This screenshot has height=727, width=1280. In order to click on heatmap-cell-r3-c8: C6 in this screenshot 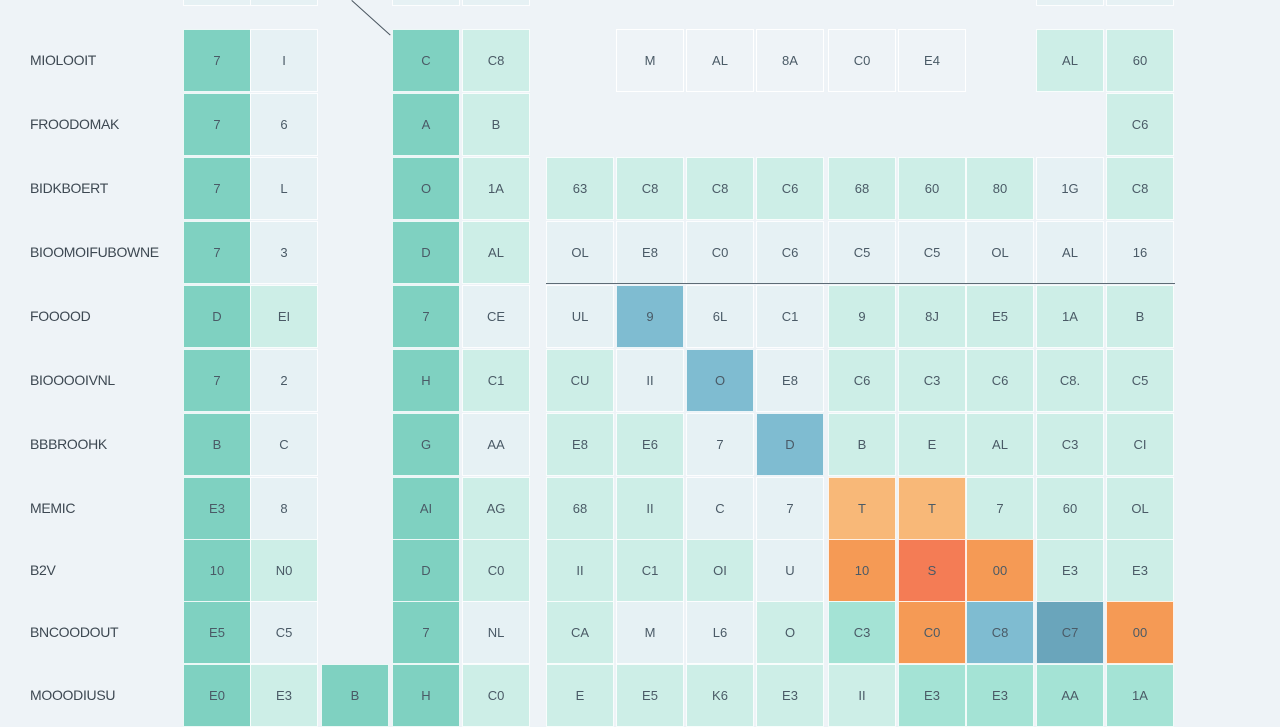, I will do `click(790, 252)`.